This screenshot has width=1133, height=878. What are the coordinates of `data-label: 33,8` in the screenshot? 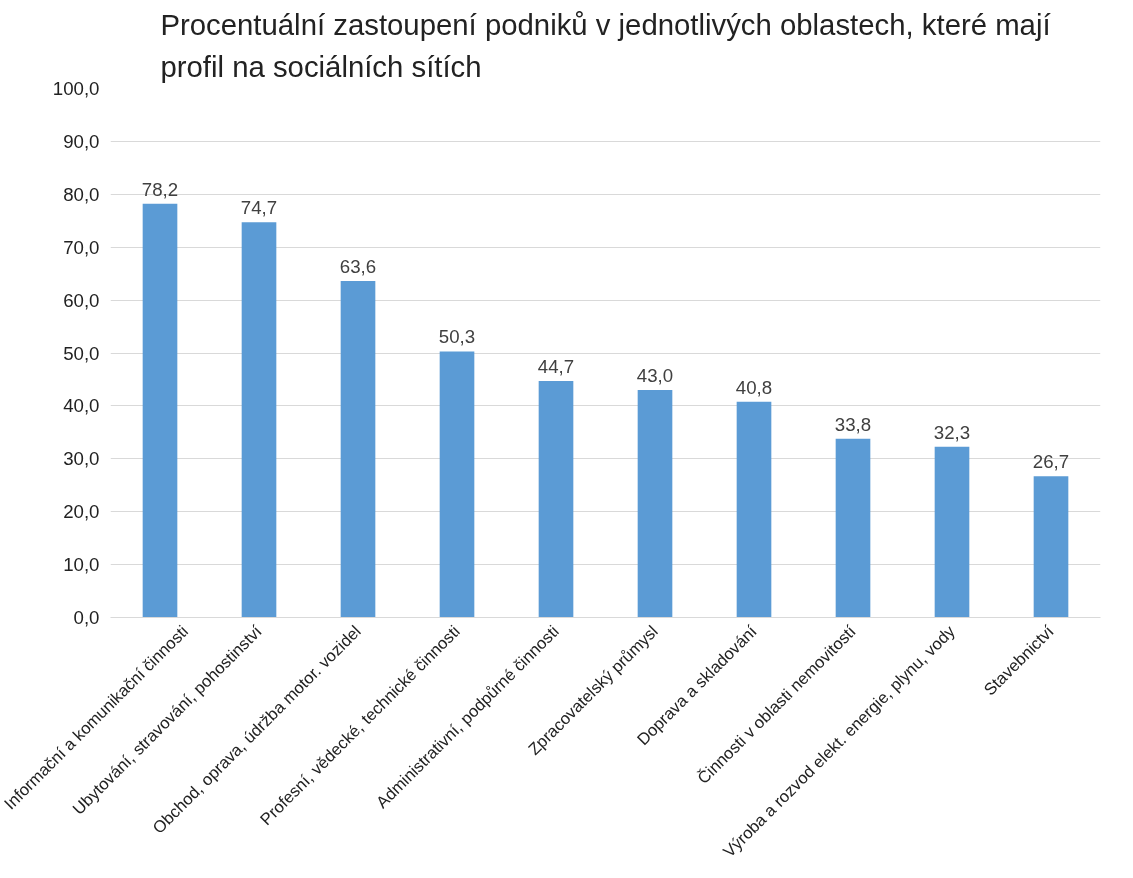 It's located at (853, 424).